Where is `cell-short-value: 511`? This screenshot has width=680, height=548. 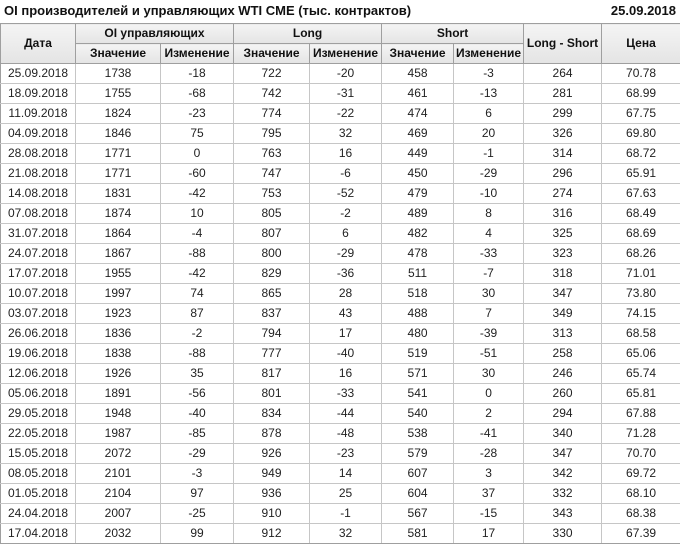 cell-short-value: 511 is located at coordinates (418, 273).